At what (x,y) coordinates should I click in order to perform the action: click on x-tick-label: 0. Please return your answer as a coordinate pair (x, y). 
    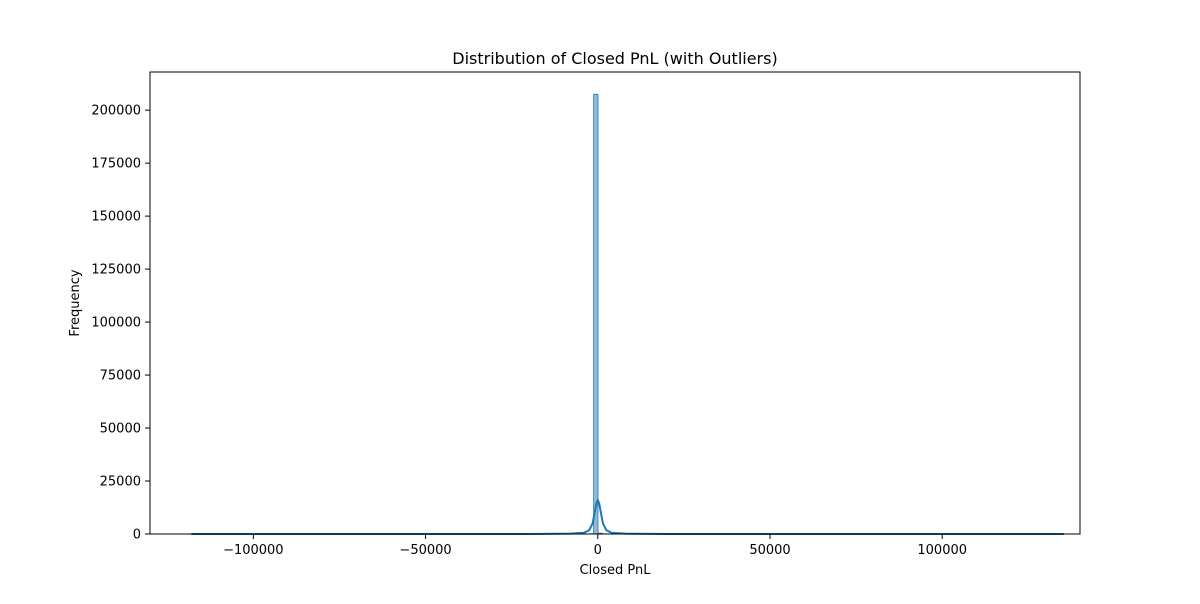
    Looking at the image, I should click on (598, 550).